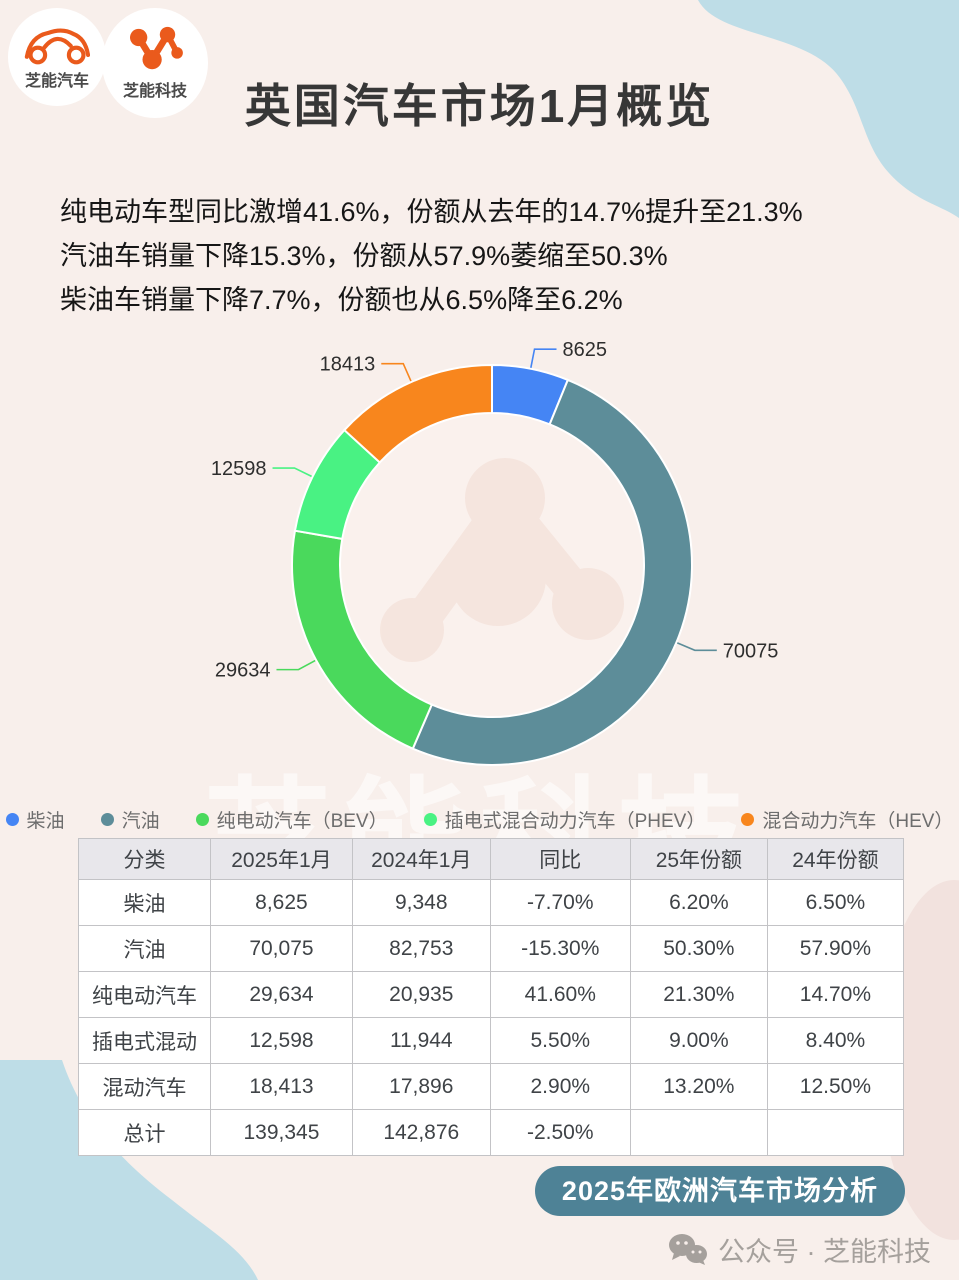 This screenshot has width=959, height=1280. I want to click on table-cell: 2.90%, so click(560, 1086).